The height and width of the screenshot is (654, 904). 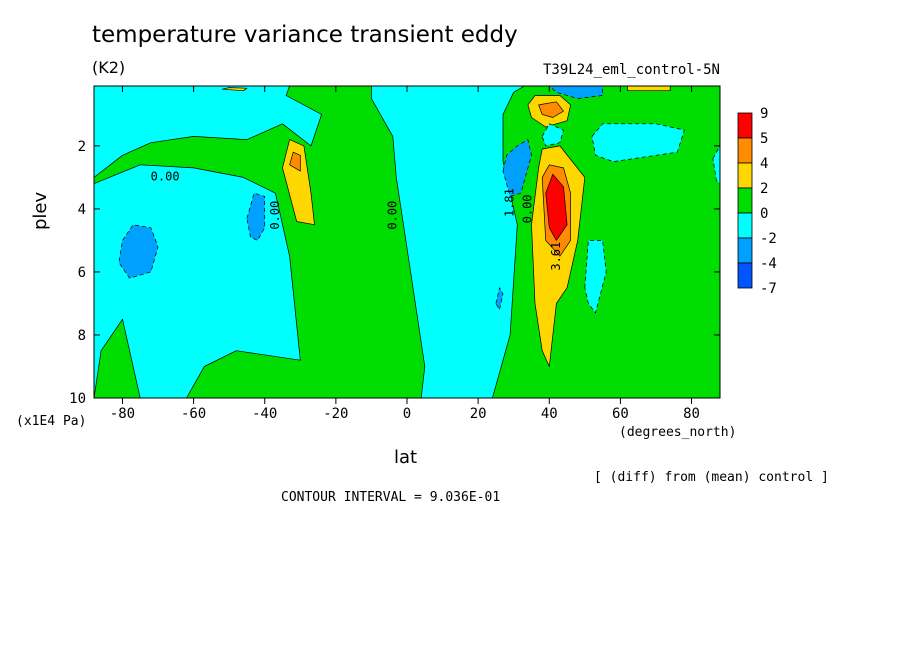 I want to click on y-axis-unit: (x1E4 Pa), so click(x=51, y=421).